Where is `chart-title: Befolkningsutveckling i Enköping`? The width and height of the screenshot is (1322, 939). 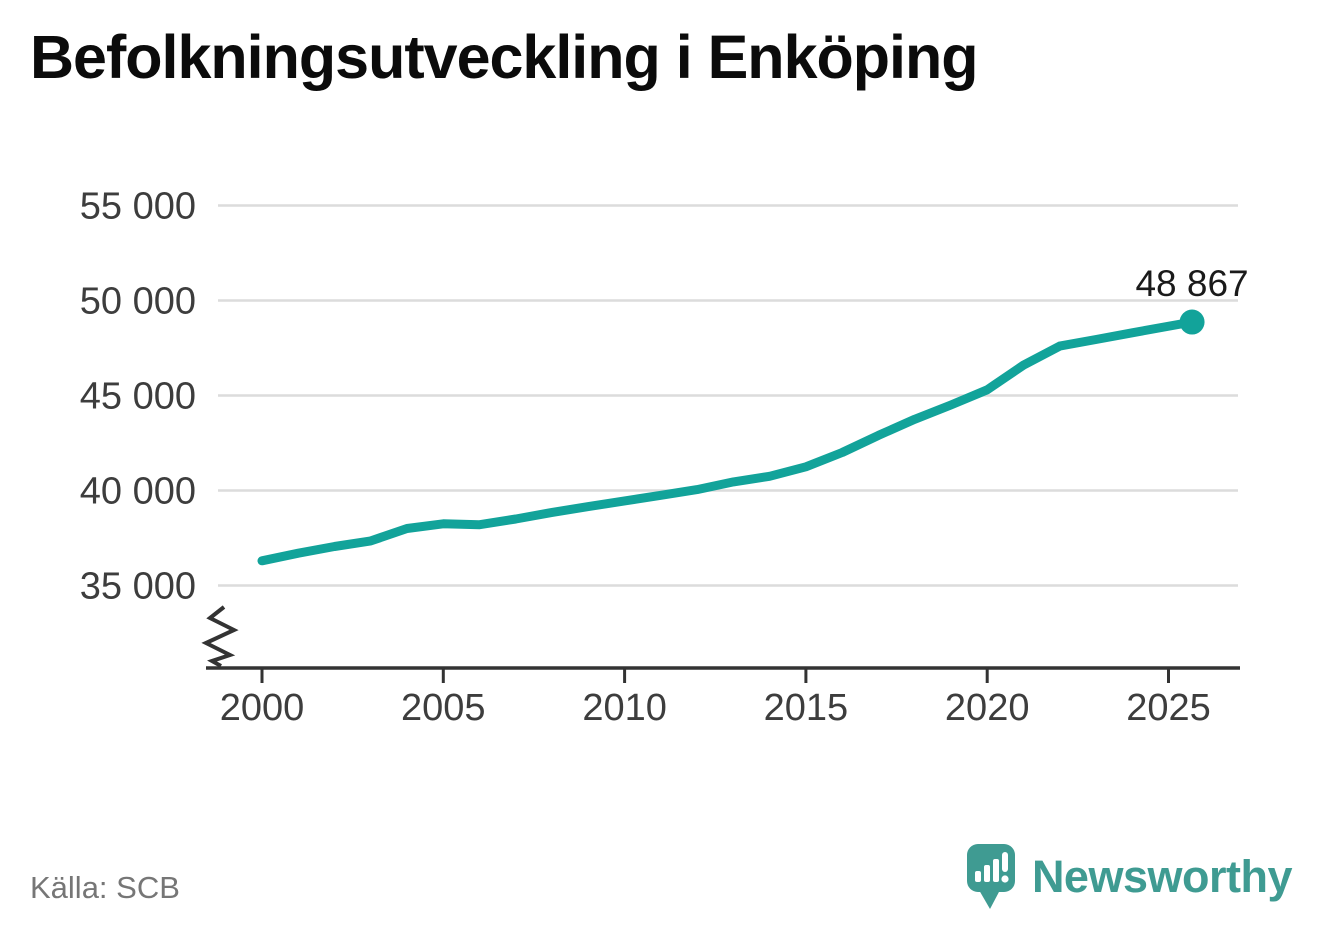
chart-title: Befolkningsutveckling i Enköping is located at coordinates (504, 57).